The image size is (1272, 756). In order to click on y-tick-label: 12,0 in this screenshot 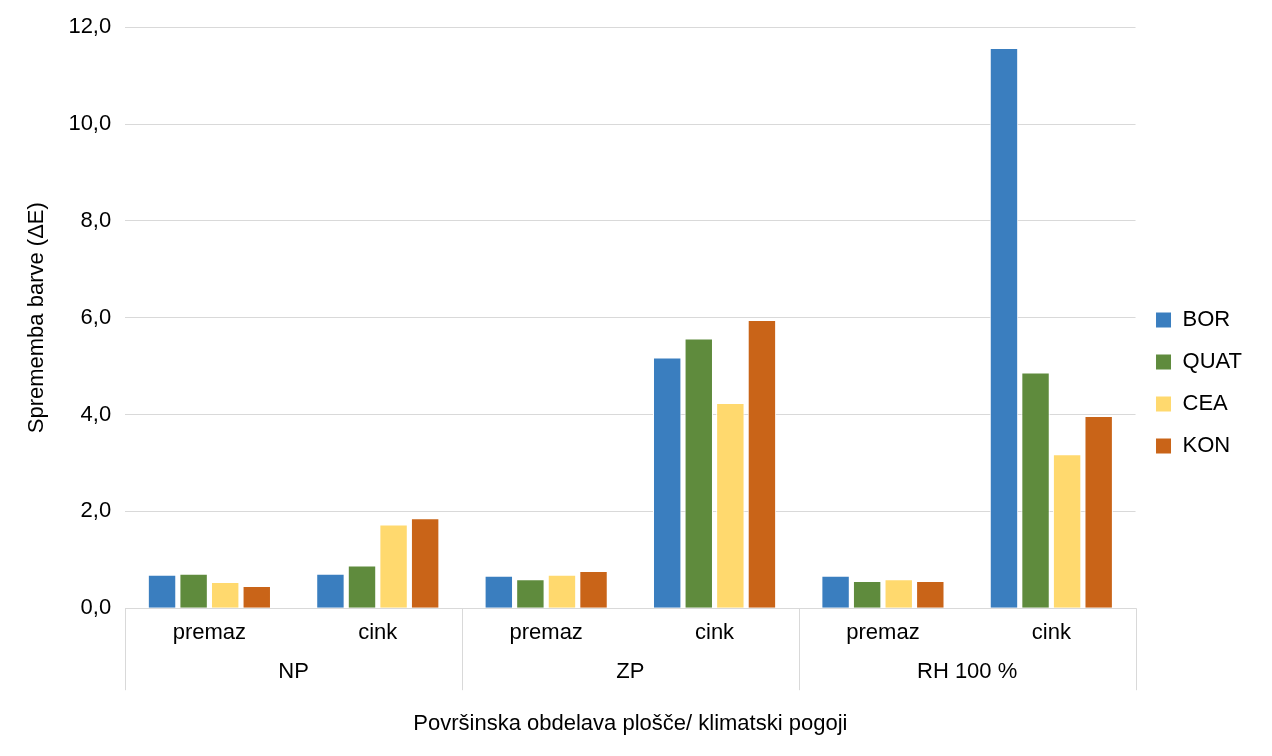, I will do `click(90, 26)`.